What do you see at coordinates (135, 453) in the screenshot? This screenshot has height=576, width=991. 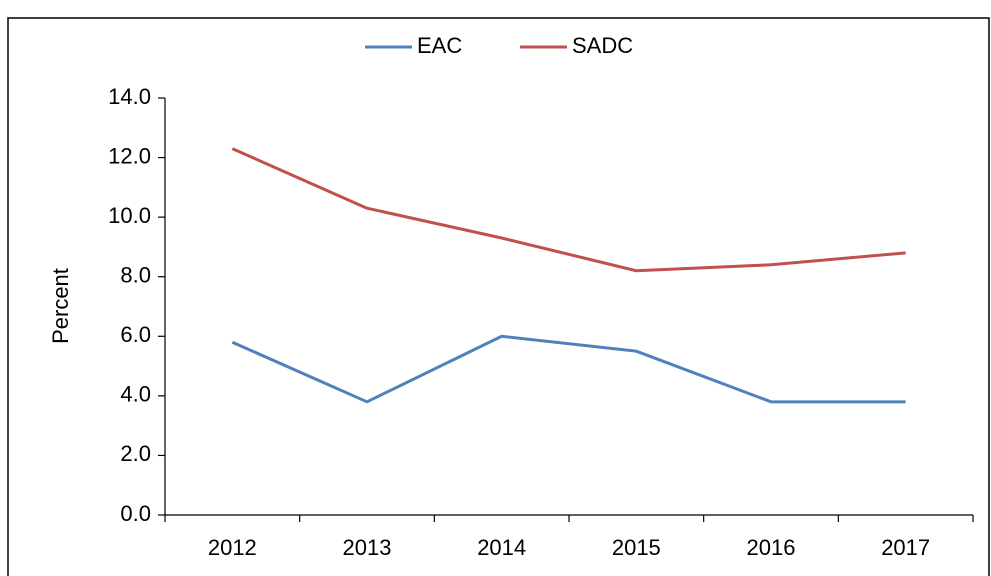 I see `y-tick-label: 2.0` at bounding box center [135, 453].